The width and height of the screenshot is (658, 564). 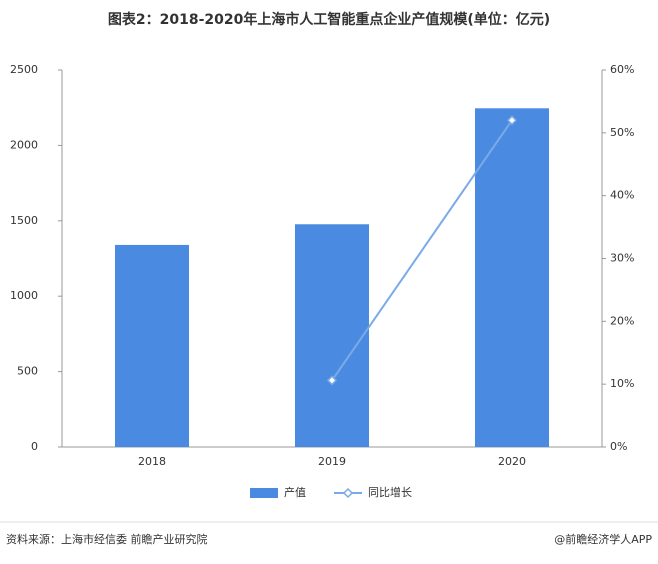 What do you see at coordinates (24, 295) in the screenshot?
I see `y-tick-label: 1000` at bounding box center [24, 295].